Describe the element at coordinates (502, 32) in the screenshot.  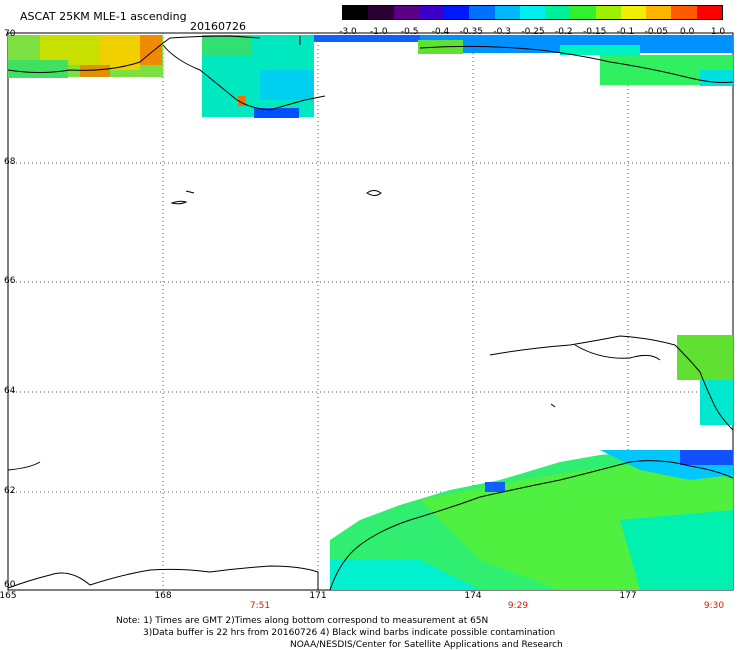
I see `color-scale-tick-label: -0.3` at that location.